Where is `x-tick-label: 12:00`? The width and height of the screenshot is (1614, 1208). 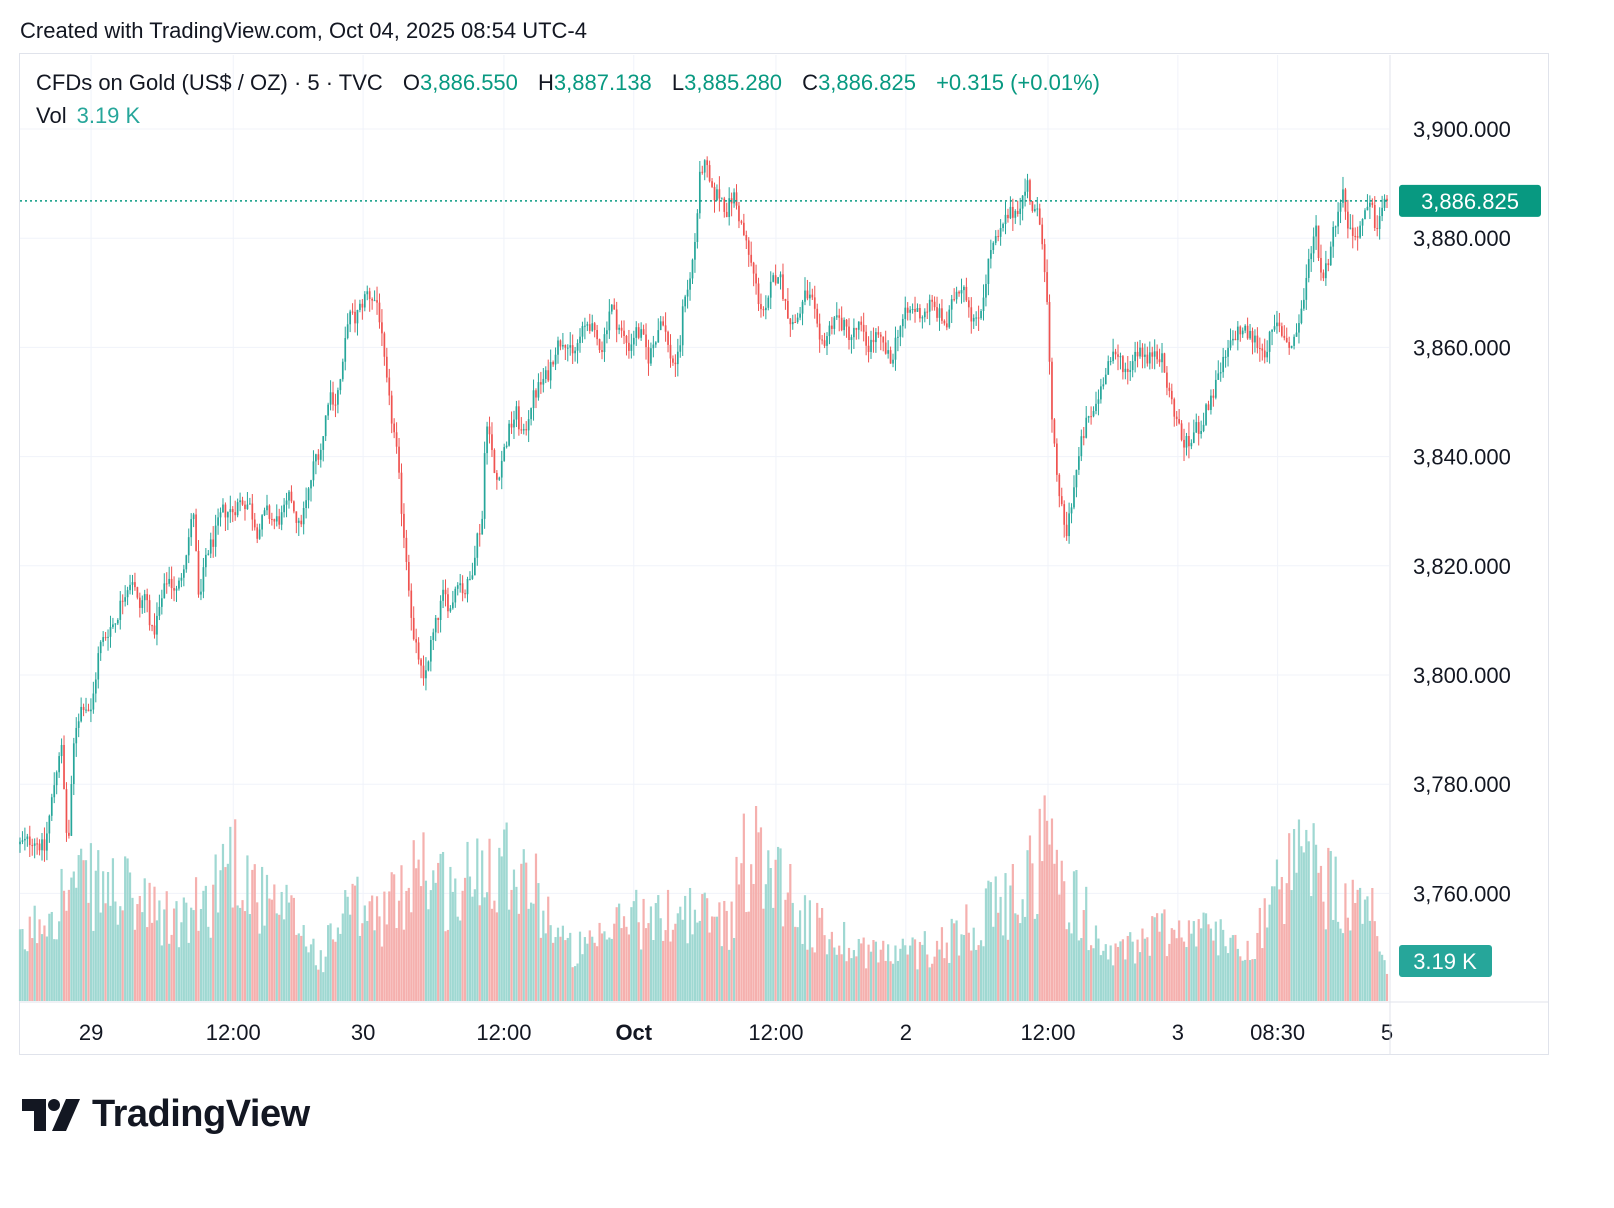 x-tick-label: 12:00 is located at coordinates (233, 1032).